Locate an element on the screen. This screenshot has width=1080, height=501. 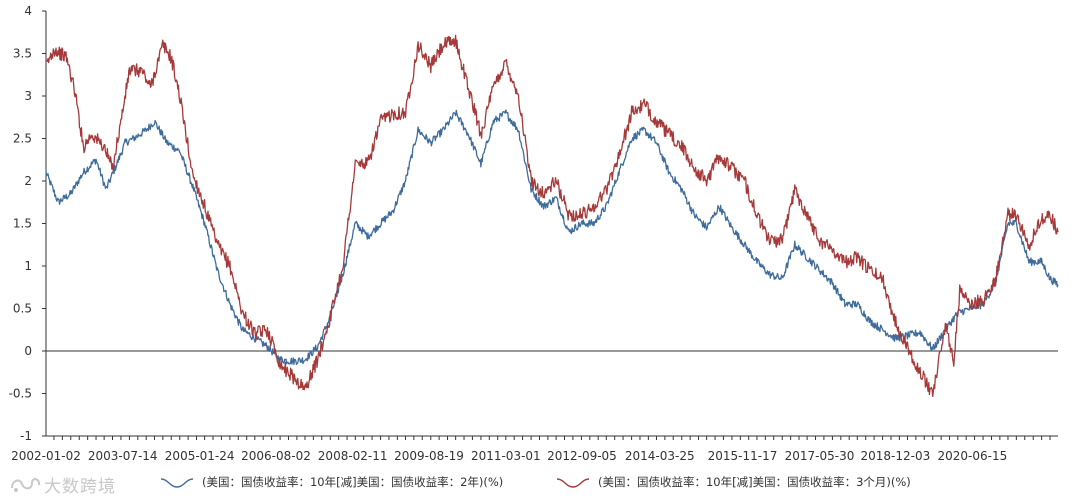
watermark: 大数跨境 is located at coordinates (62, 484).